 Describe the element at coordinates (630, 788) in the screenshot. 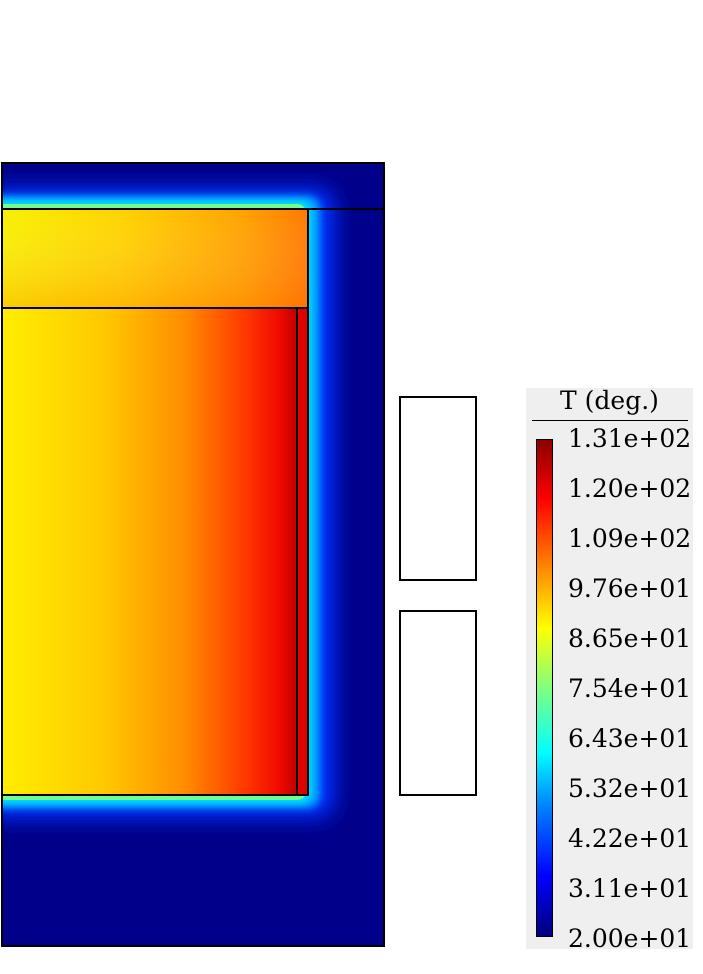

I see `tick-label: 5.32e+01` at that location.